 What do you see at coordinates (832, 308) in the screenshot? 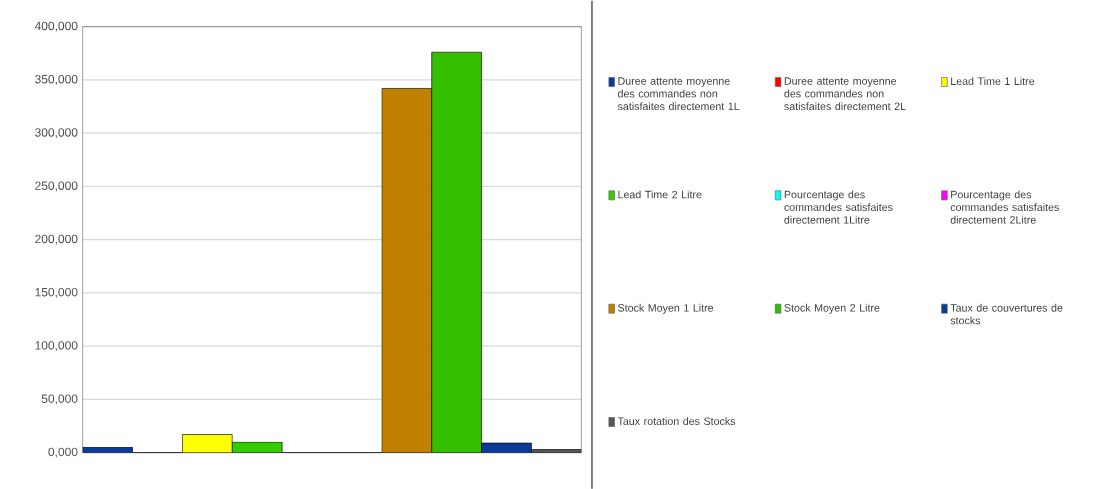
I see `legend-label: Stock Moyen 2 Litre` at bounding box center [832, 308].